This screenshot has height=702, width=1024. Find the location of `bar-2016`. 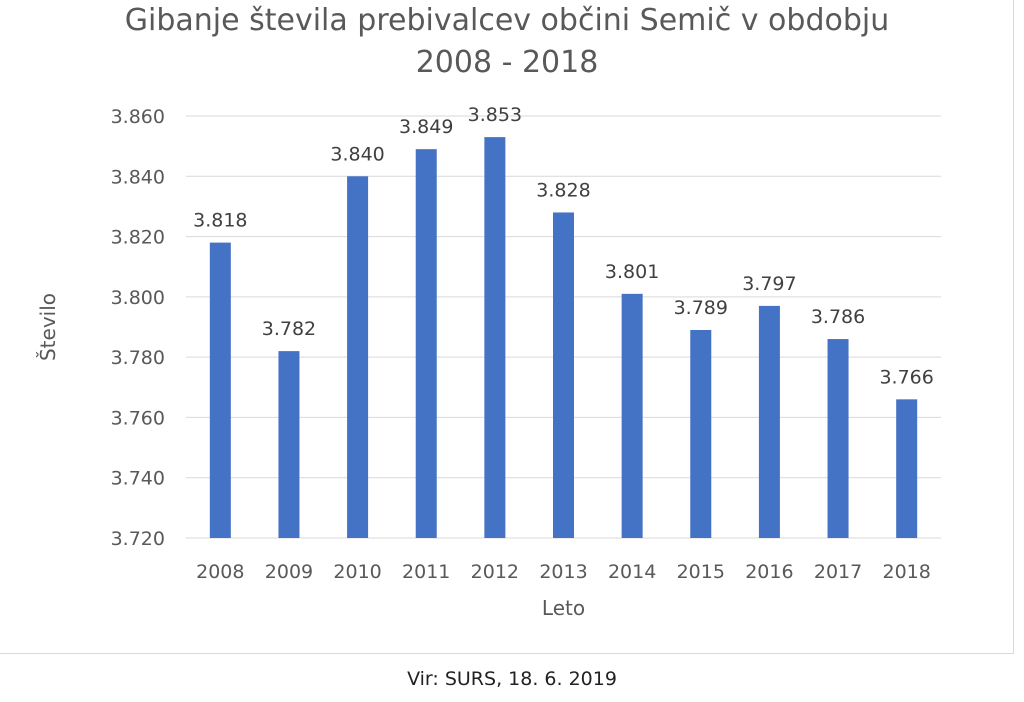

bar-2016 is located at coordinates (769, 421).